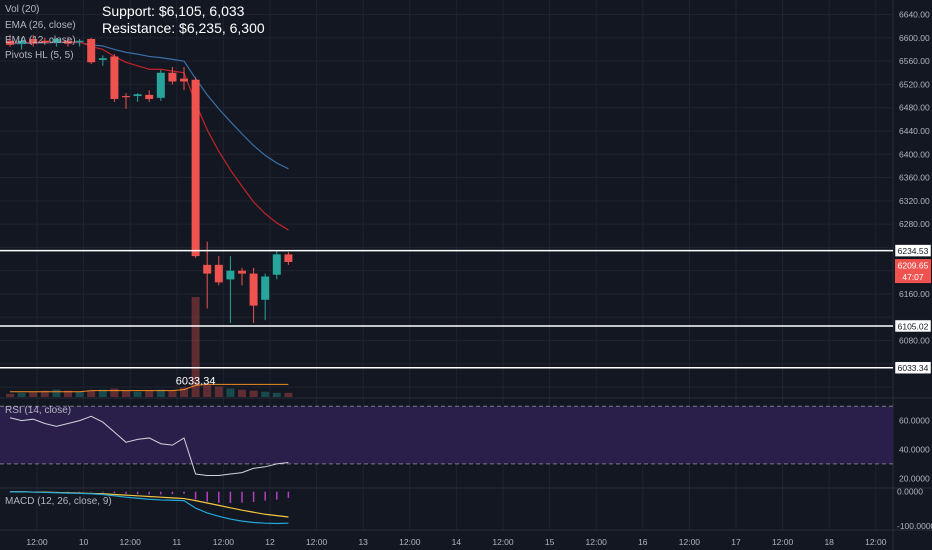 This screenshot has height=550, width=932. Describe the element at coordinates (149, 445) in the screenshot. I see `rsi-line` at that location.